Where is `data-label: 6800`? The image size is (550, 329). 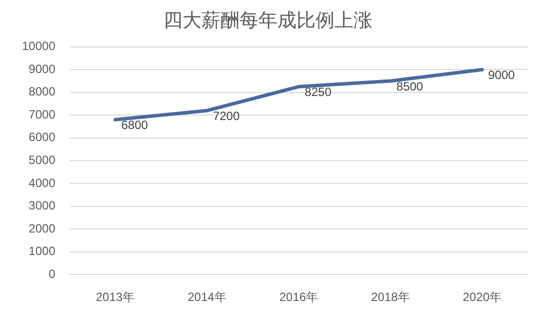 data-label: 6800 is located at coordinates (134, 125).